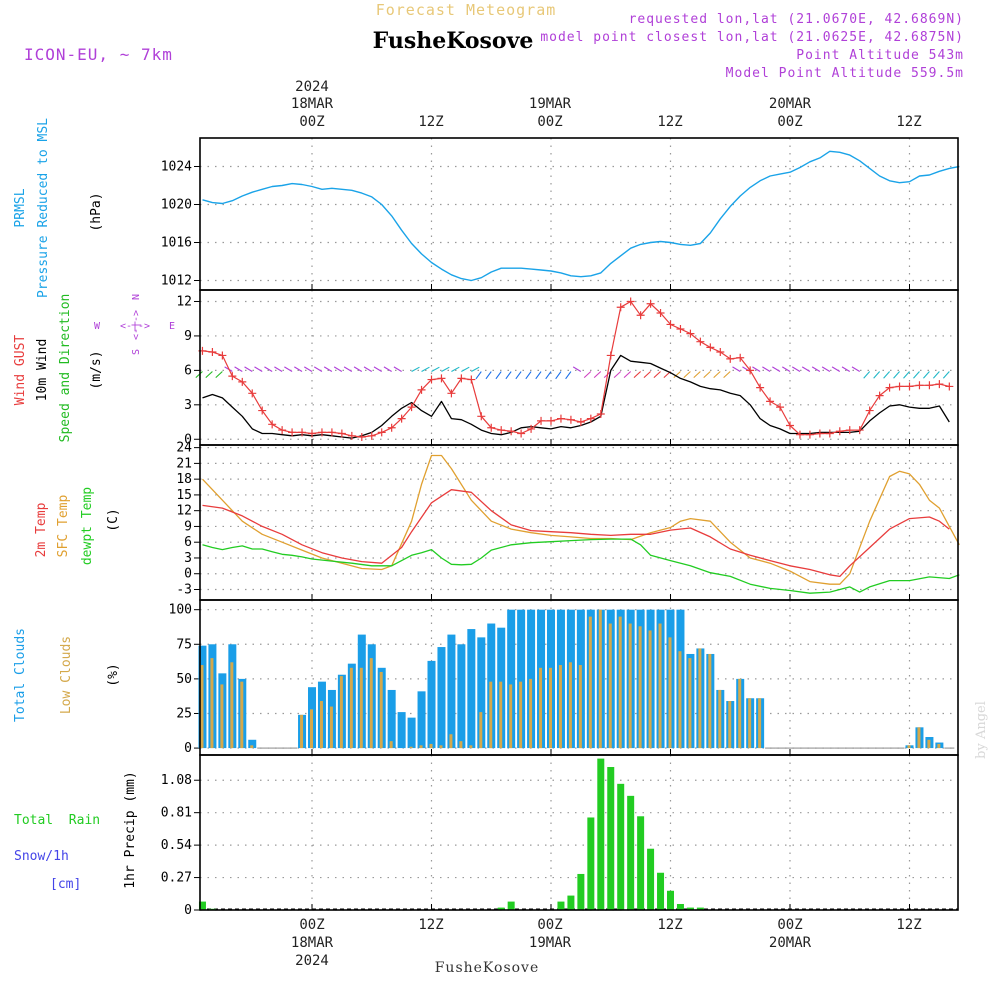 The width and height of the screenshot is (1000, 1004). Describe the element at coordinates (579, 832) in the screenshot. I see `panel-frame` at that location.